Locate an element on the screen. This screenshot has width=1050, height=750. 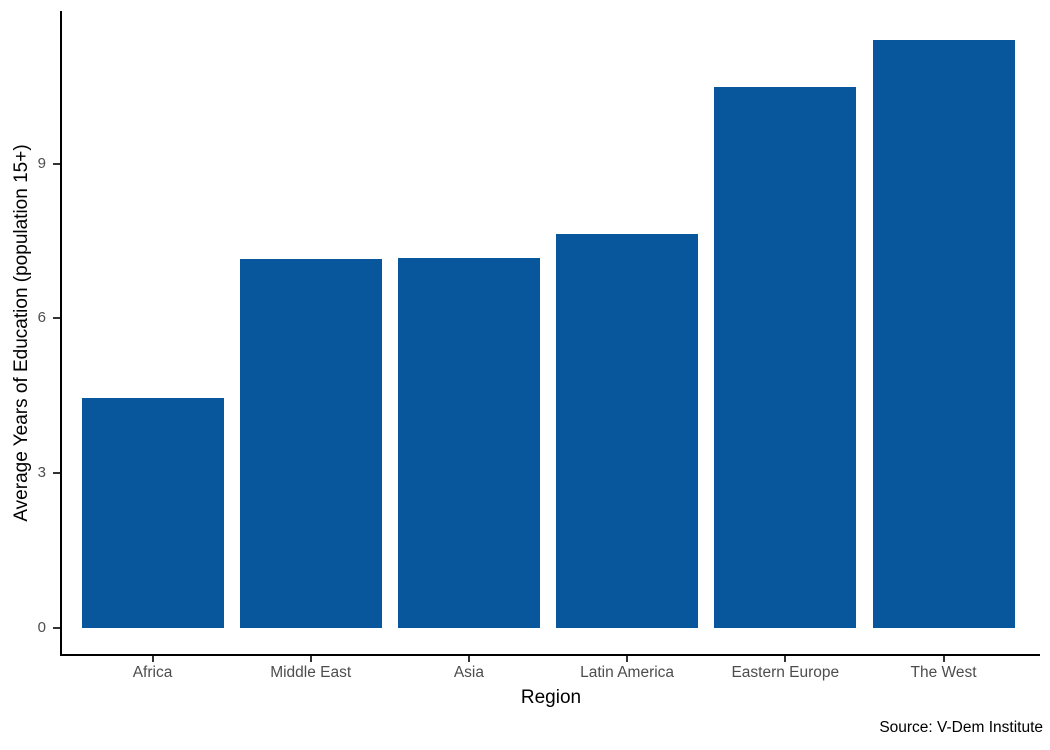
x-tick-latin-america is located at coordinates (627, 659).